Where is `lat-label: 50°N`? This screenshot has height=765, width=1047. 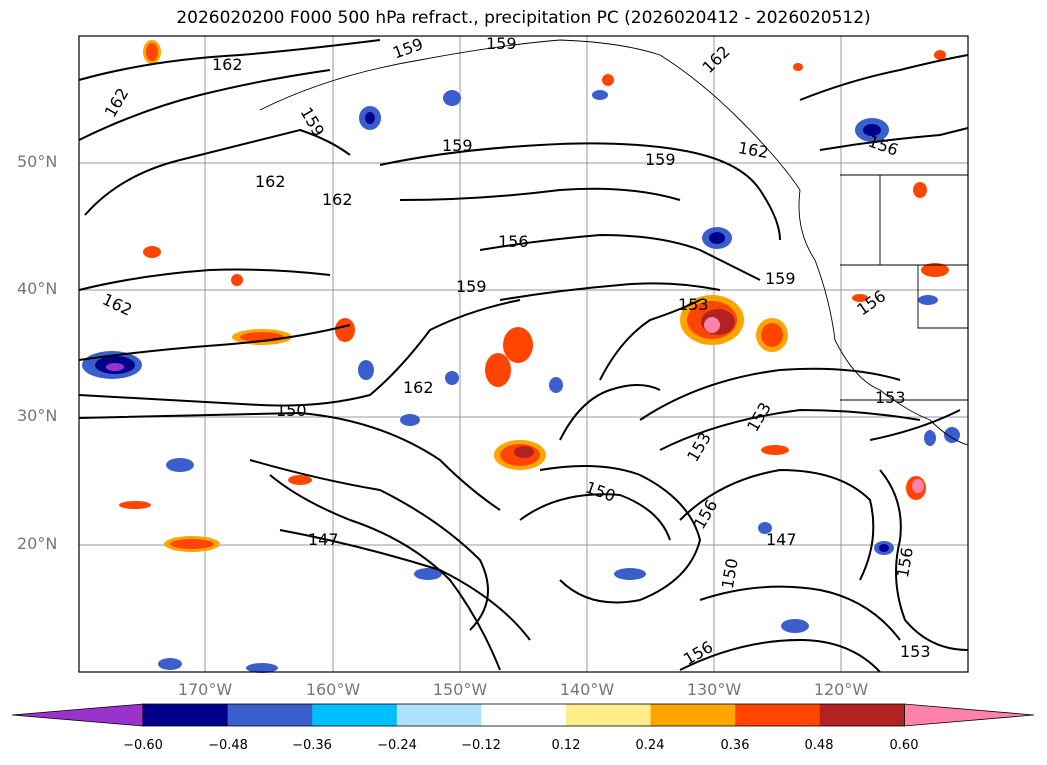
lat-label: 50°N is located at coordinates (37, 161).